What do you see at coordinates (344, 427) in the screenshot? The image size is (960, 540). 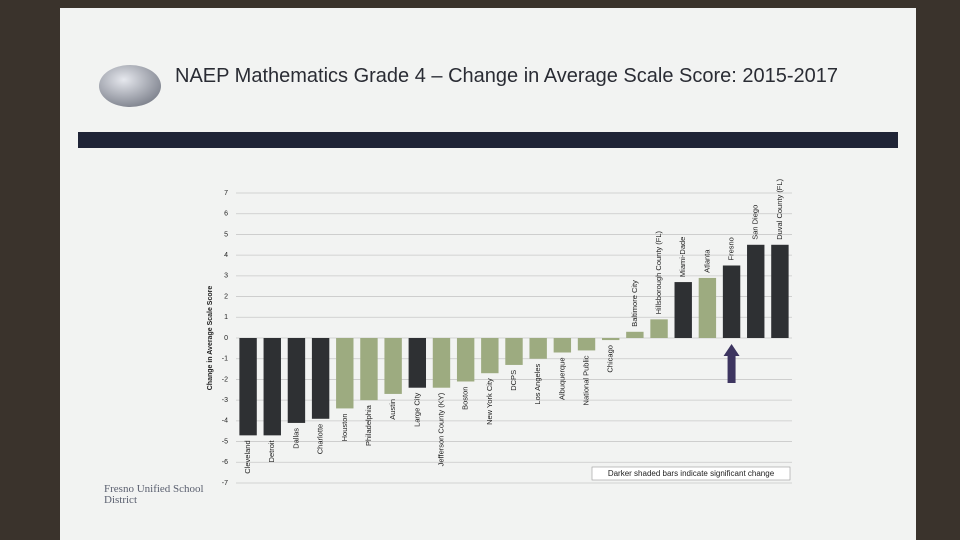 I see `x-tick-label: Houston` at bounding box center [344, 427].